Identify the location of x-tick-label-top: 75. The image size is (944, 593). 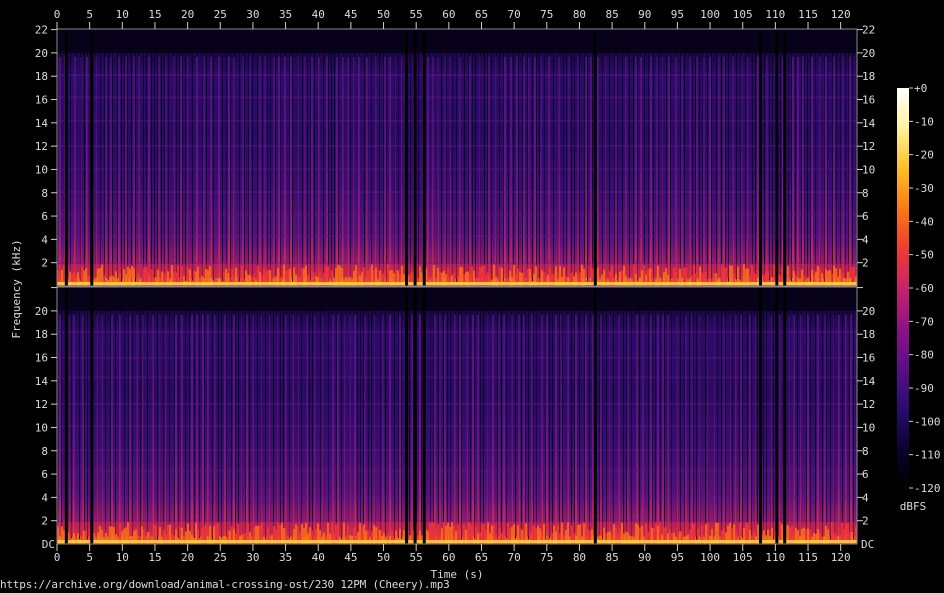
(546, 14).